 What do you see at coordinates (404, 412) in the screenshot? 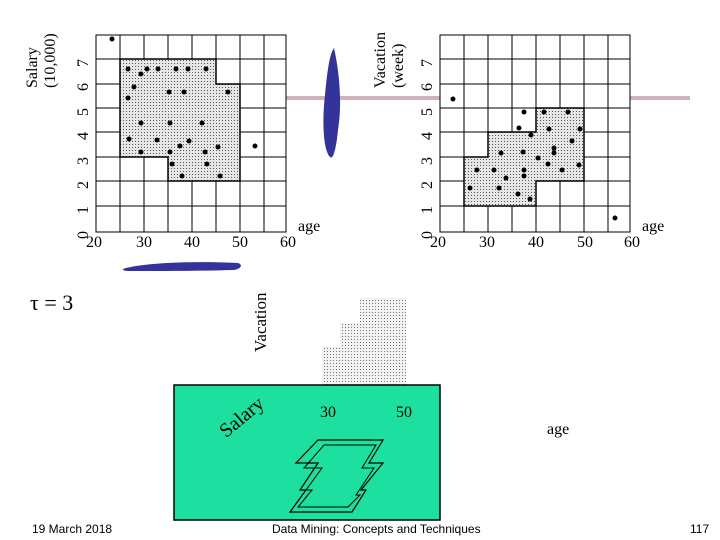
I see `cube-tick-50: 50` at bounding box center [404, 412].